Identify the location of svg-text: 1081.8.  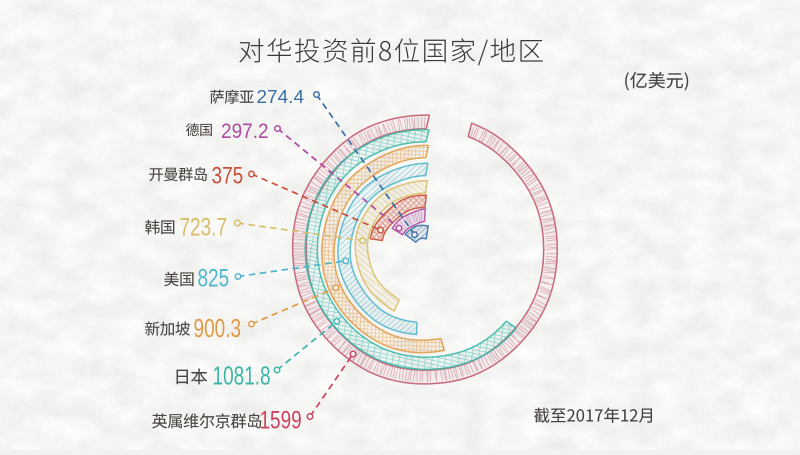
(242, 376).